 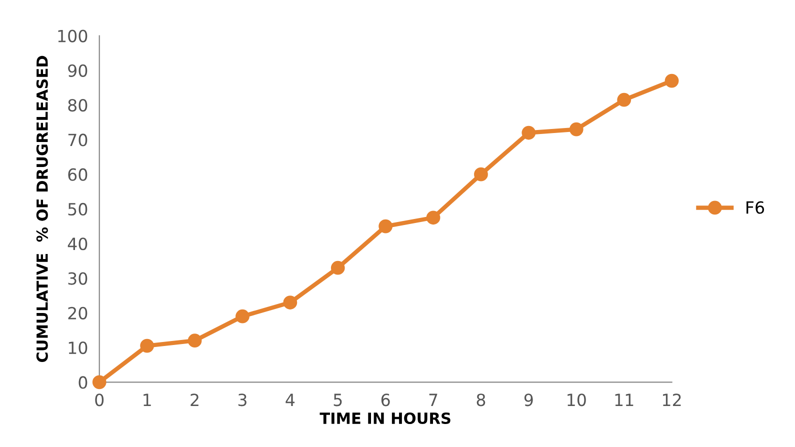 I want to click on x-tick-label: 9, so click(x=528, y=400).